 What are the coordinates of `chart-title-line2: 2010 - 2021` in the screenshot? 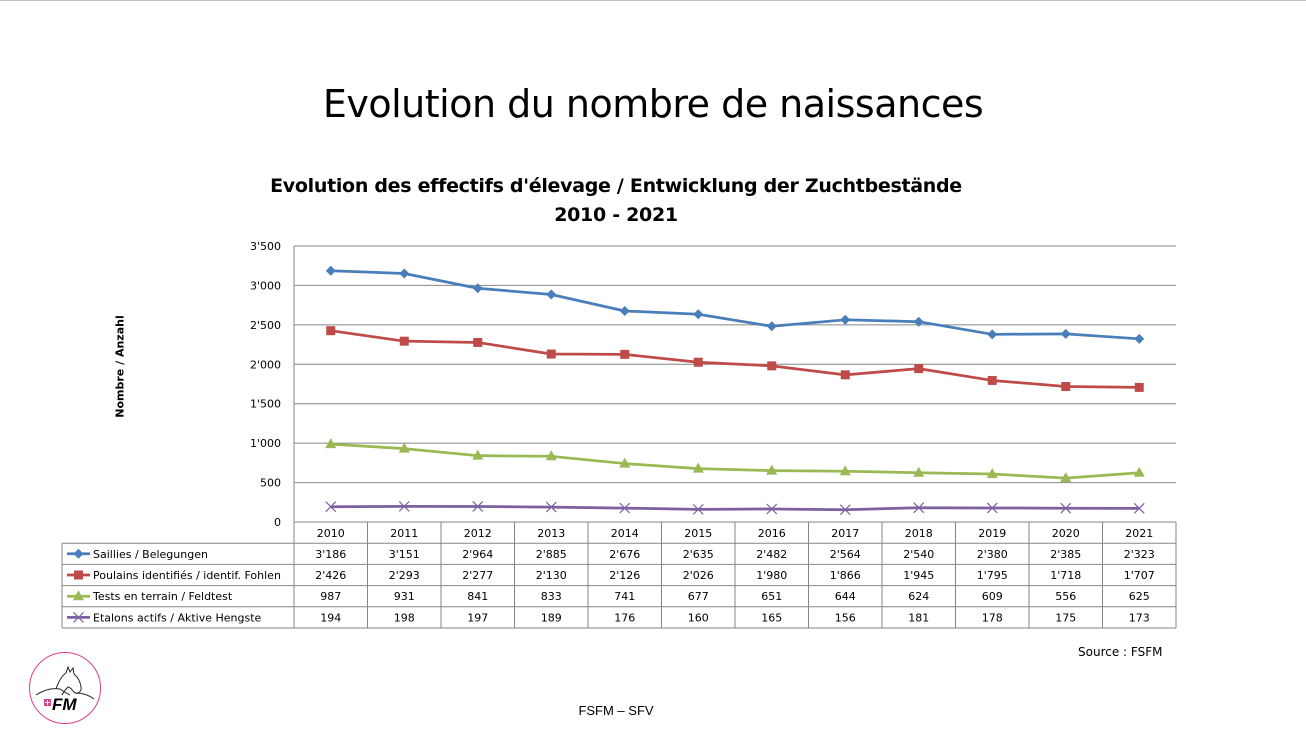 It's located at (616, 215).